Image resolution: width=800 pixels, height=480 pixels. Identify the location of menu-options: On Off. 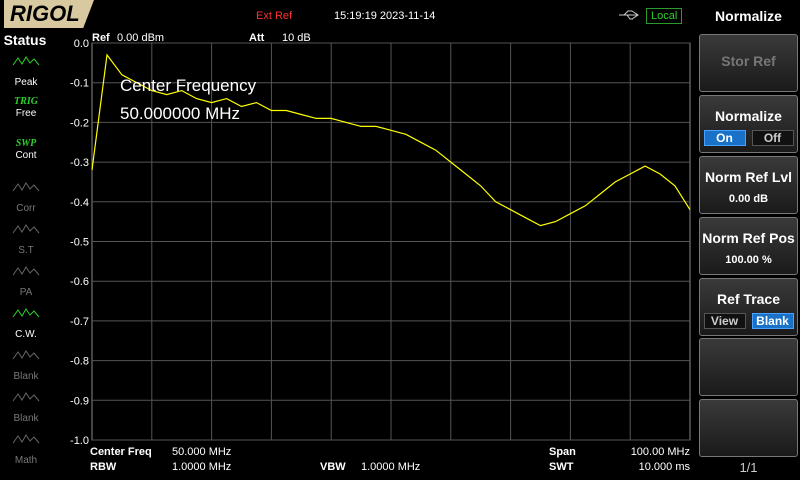
(748, 138).